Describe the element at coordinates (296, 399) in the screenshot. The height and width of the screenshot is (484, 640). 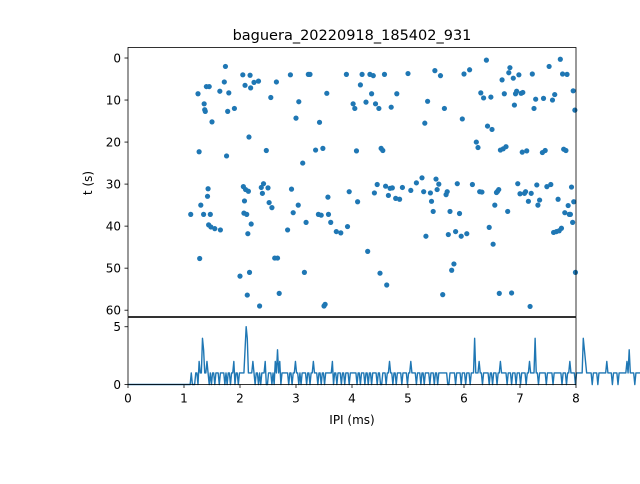
I see `bottom-x-tick-label: 3` at that location.